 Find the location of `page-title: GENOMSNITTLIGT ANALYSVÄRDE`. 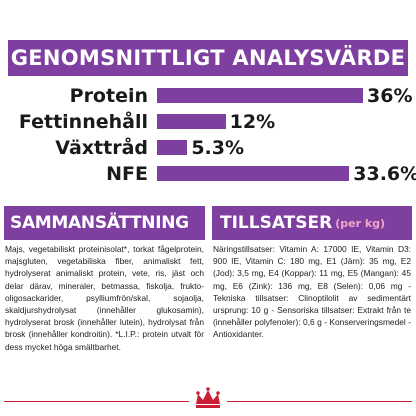

page-title: GENOMSNITTLIGT ANALYSVÄRDE is located at coordinates (208, 58).